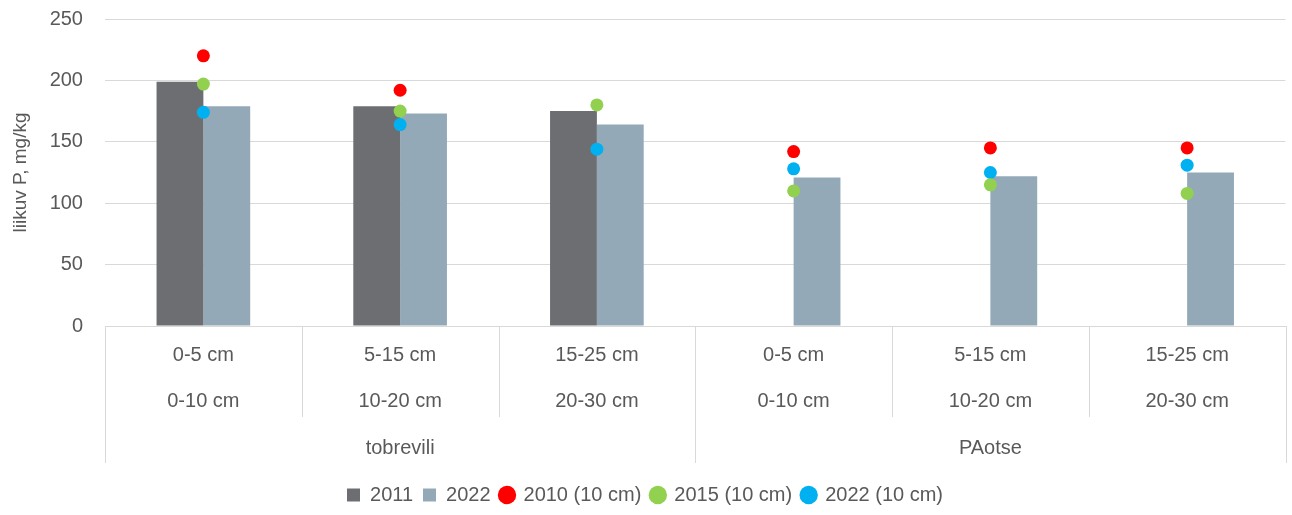 The image size is (1292, 515). What do you see at coordinates (400, 446) in the screenshot?
I see `text: tobrevili` at bounding box center [400, 446].